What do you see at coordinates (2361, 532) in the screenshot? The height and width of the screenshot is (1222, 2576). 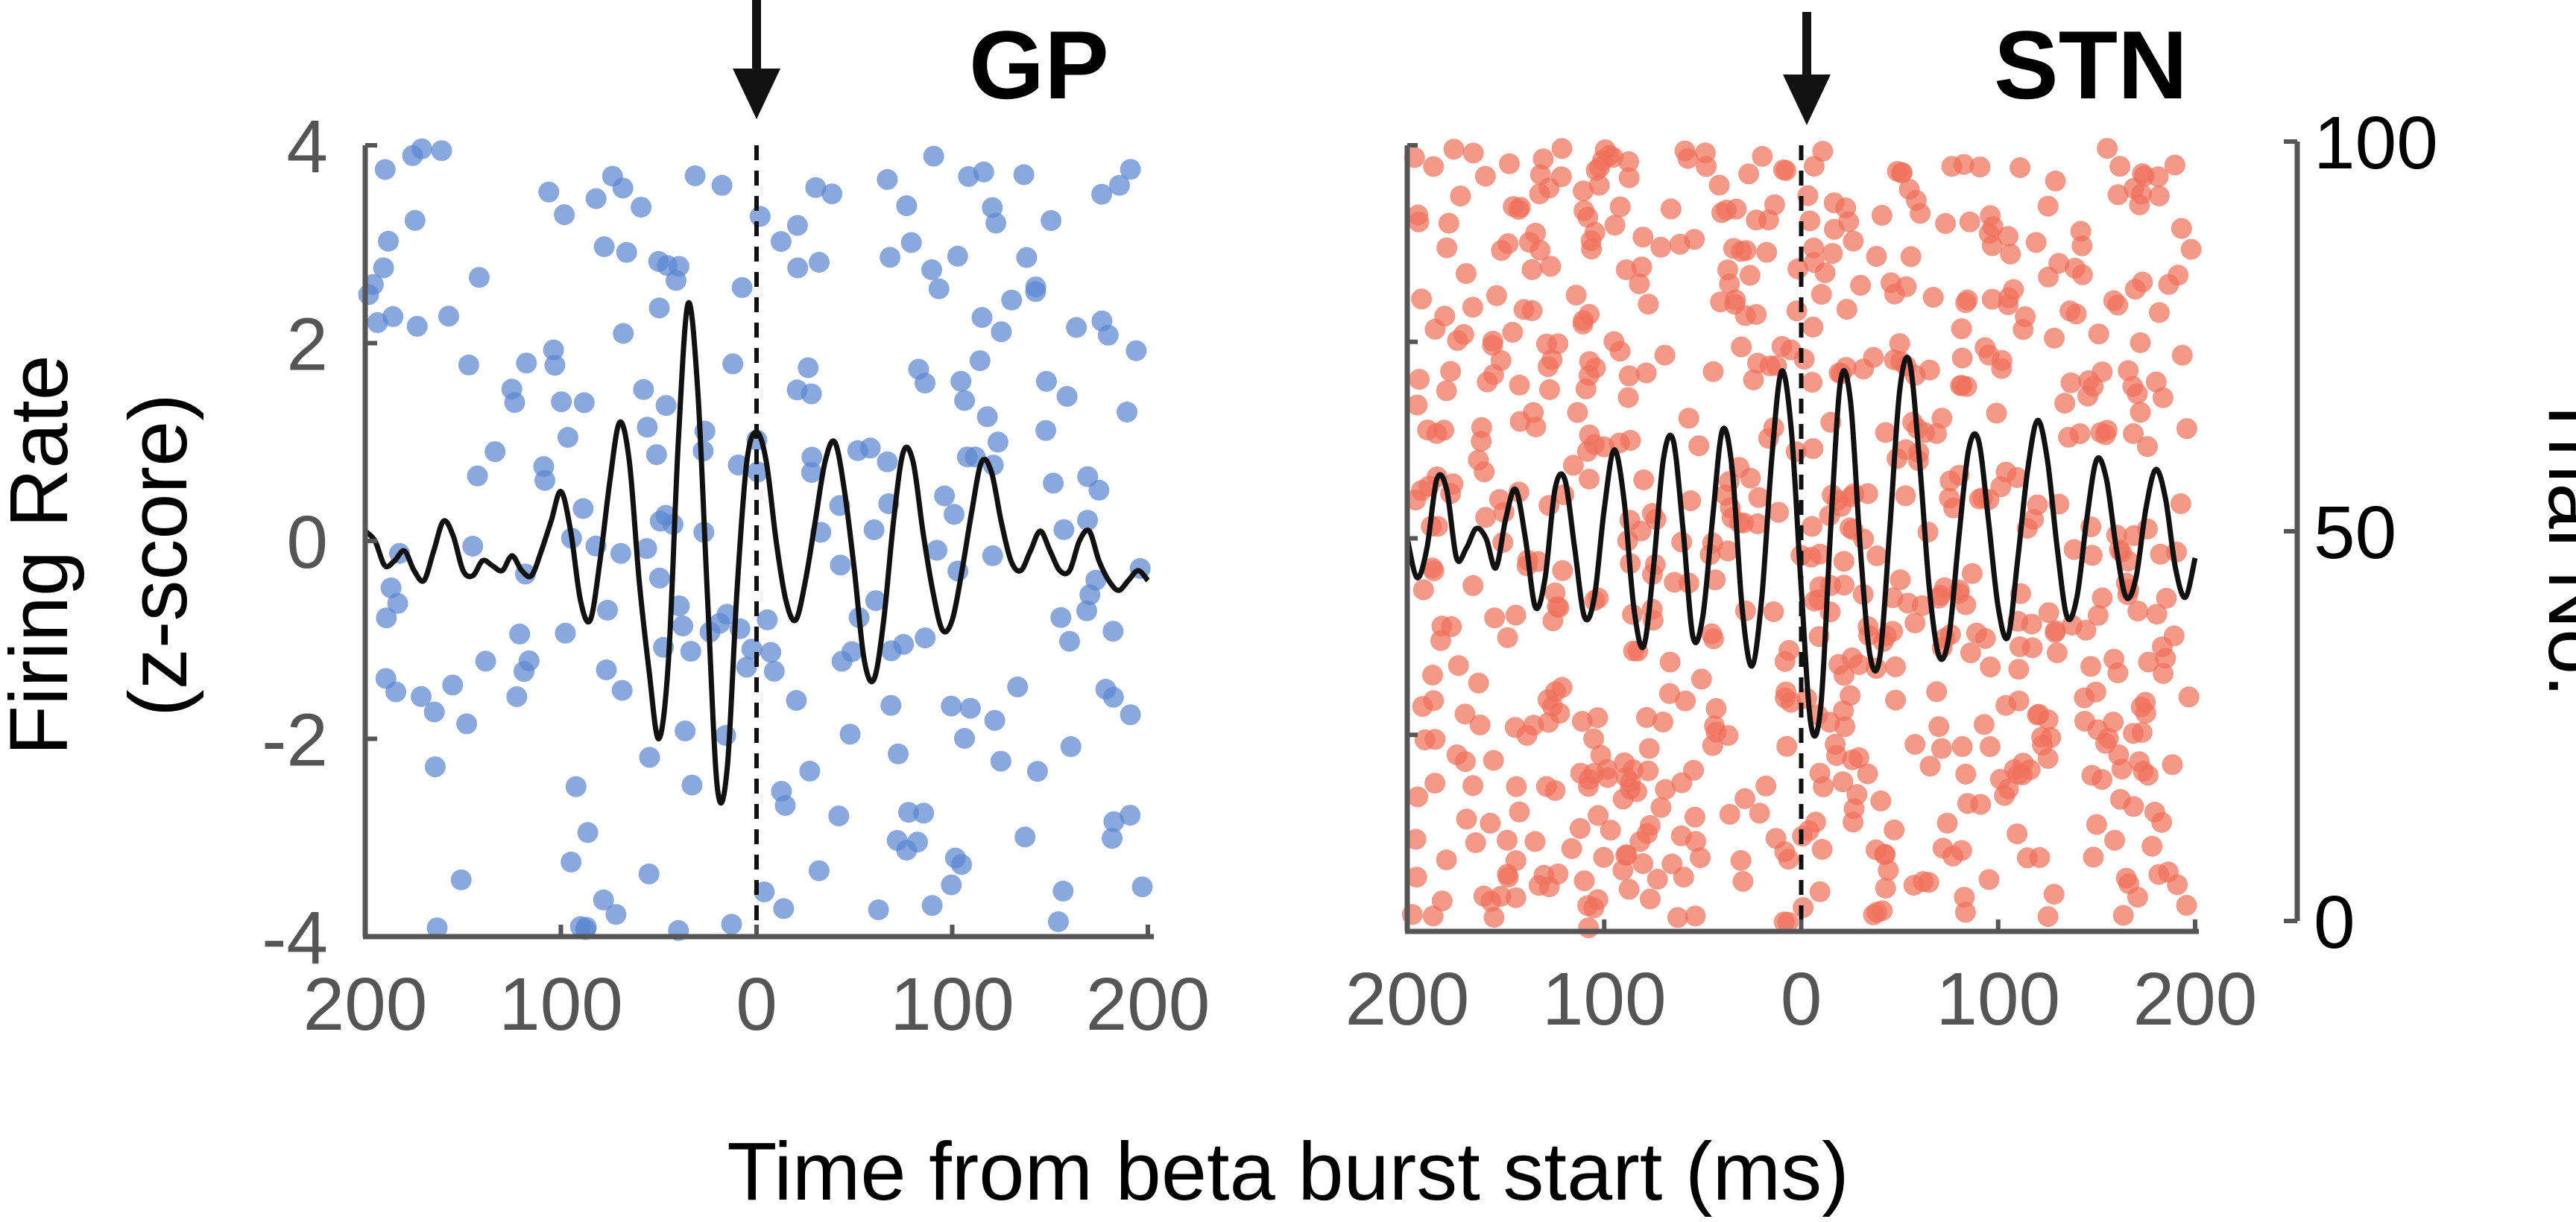 I see `stn-trial-ticks: 0 50 100` at bounding box center [2361, 532].